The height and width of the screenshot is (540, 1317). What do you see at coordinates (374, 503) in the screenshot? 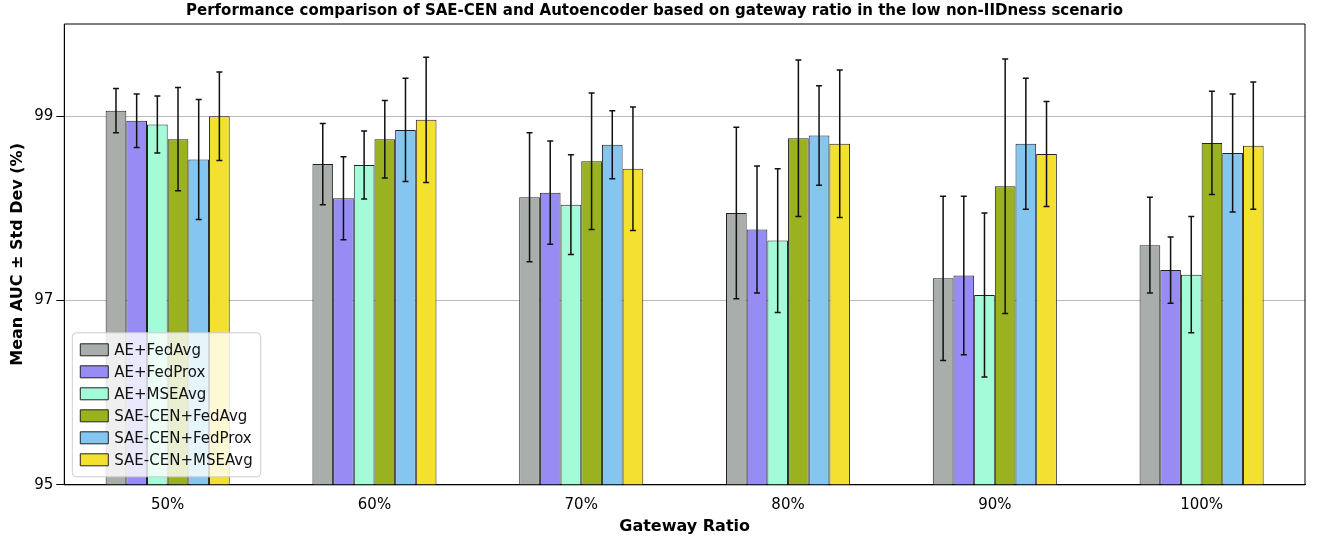
I see `x-tick-label: 60%` at bounding box center [374, 503].